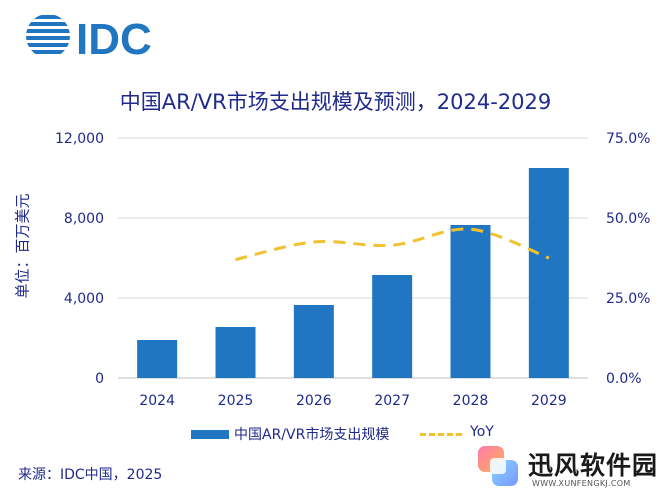  Describe the element at coordinates (628, 299) in the screenshot. I see `y2-tick-label: 25.0%` at that location.